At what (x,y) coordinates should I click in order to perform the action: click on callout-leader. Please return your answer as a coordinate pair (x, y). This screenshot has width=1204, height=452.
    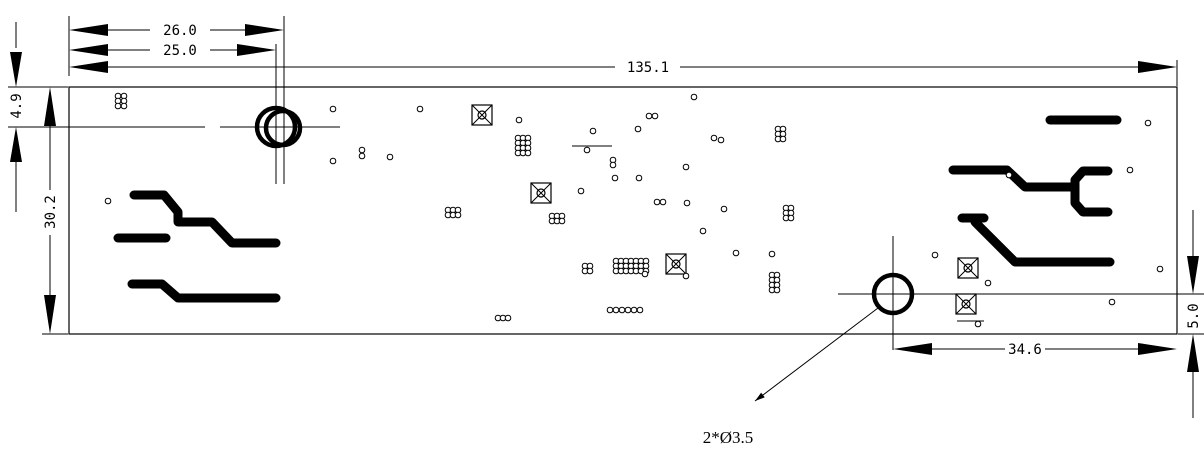
    Looking at the image, I should click on (816, 354).